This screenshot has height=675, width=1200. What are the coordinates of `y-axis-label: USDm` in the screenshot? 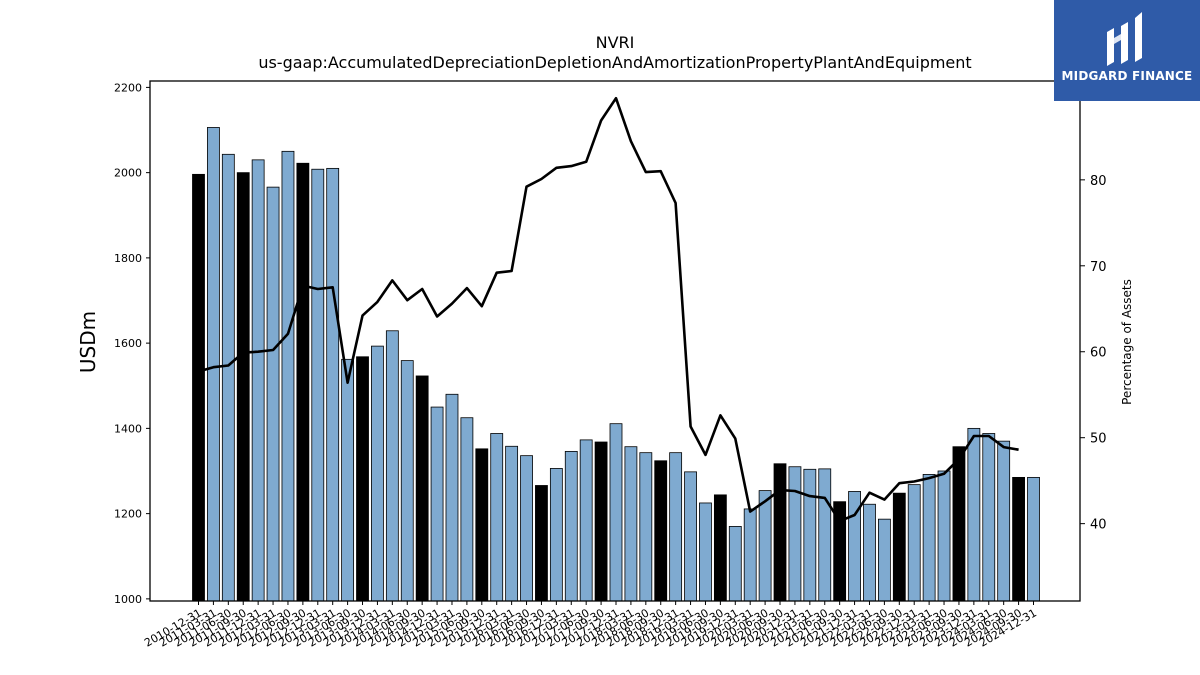 It's located at (88, 342).